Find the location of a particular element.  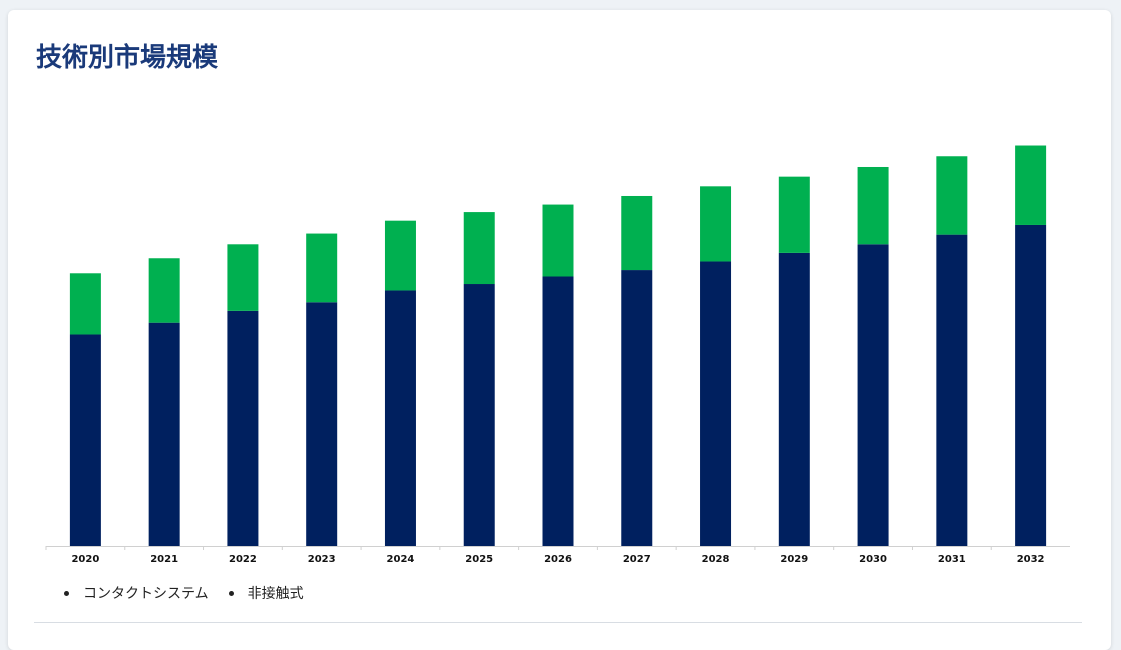

bar-contact-2031 is located at coordinates (952, 390).